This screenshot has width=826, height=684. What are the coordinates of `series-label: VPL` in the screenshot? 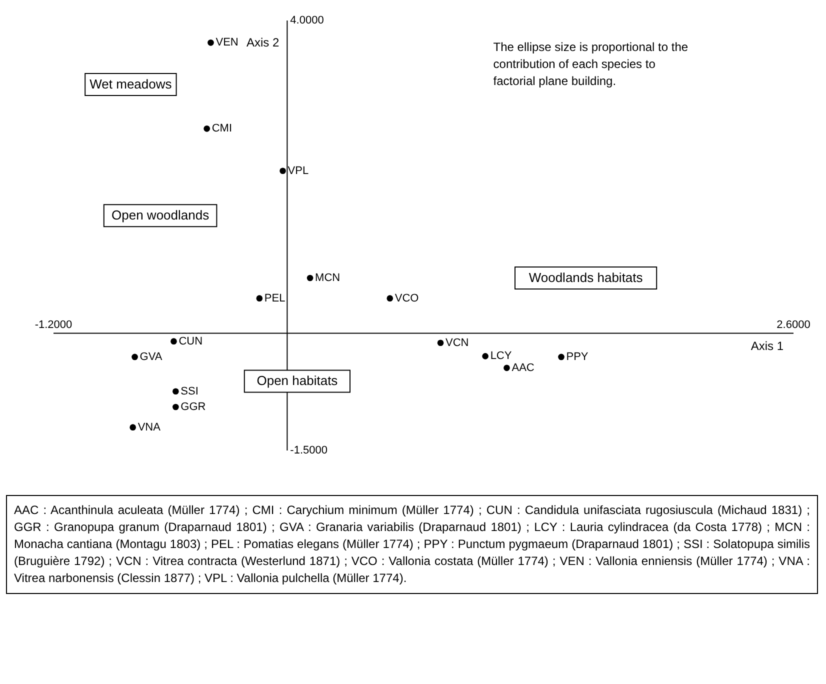 It's located at (298, 170).